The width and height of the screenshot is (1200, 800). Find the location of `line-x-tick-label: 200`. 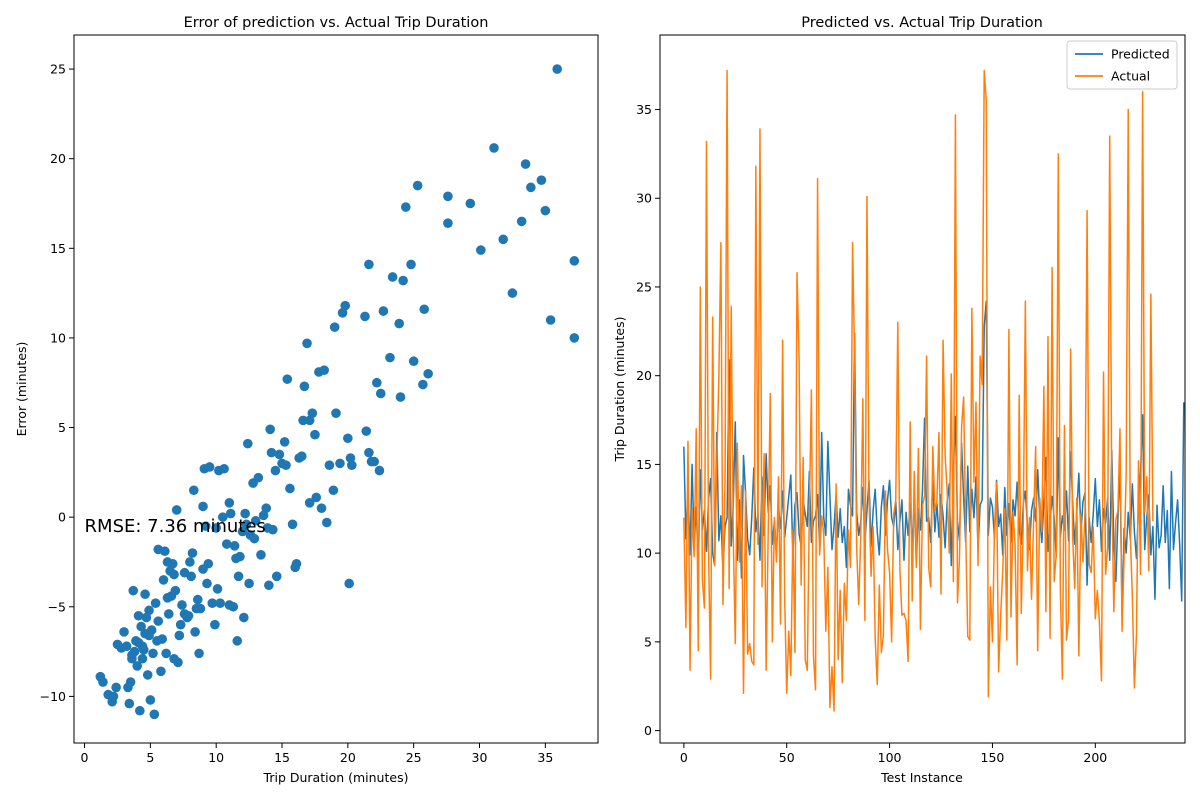

line-x-tick-label: 200 is located at coordinates (1095, 757).